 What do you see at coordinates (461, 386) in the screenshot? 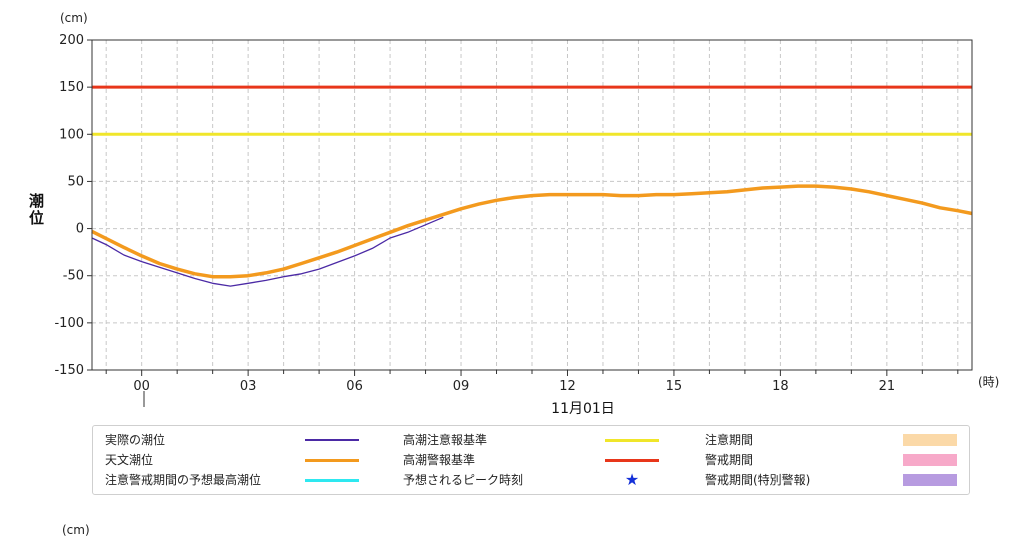
I see `x-tick-label: 09` at bounding box center [461, 386].